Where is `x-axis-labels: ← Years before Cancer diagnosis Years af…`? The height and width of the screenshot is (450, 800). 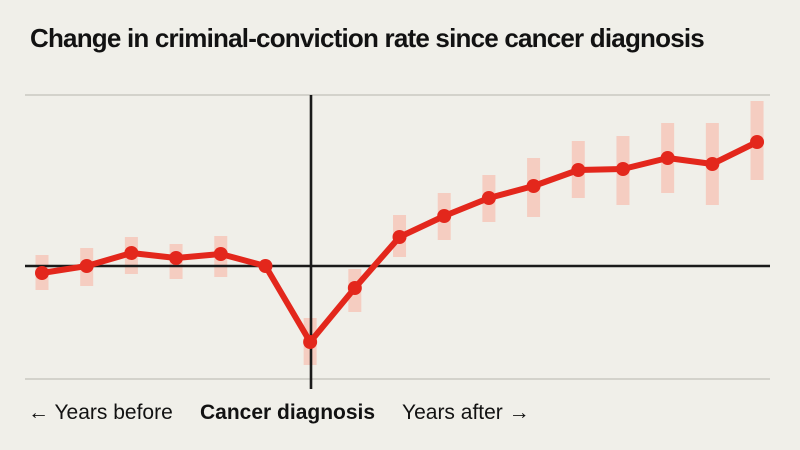
x-axis-labels: ← Years before Cancer diagnosis Years af… is located at coordinates (400, 415).